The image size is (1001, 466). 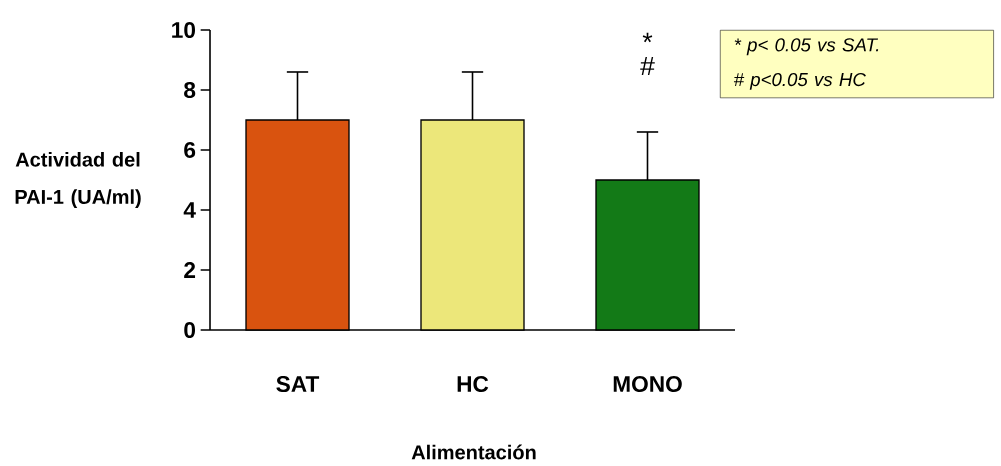 I want to click on x-axis-title: Alimentación, so click(x=473, y=452).